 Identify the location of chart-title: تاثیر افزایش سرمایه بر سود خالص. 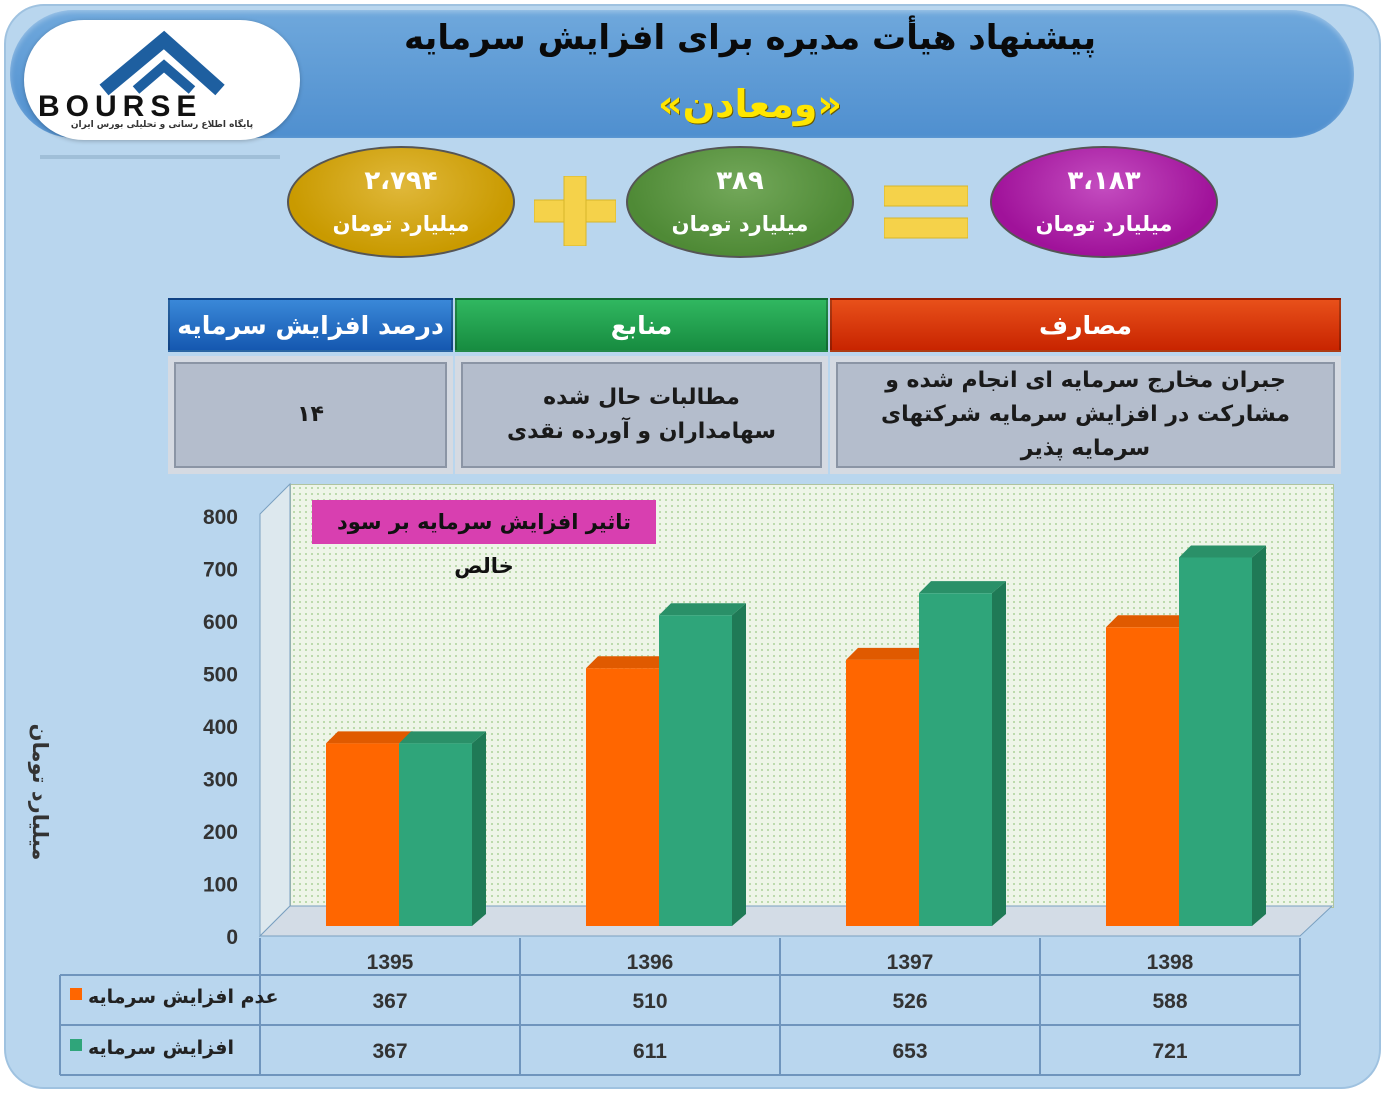
(484, 539).